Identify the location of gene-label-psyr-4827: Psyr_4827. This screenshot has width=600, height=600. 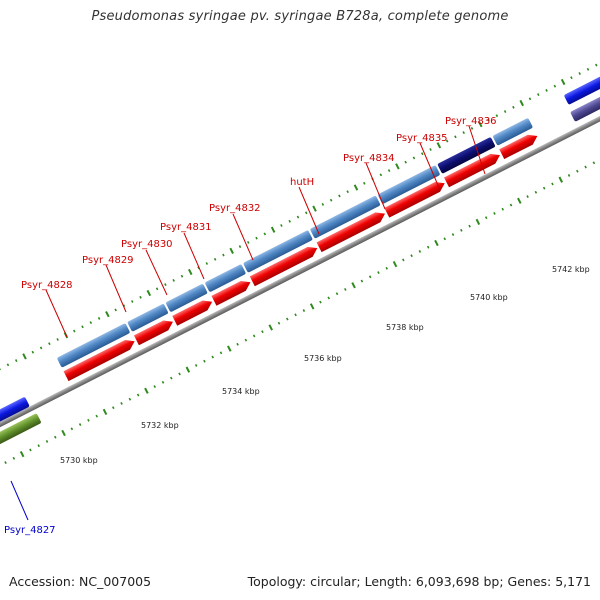
(30, 530).